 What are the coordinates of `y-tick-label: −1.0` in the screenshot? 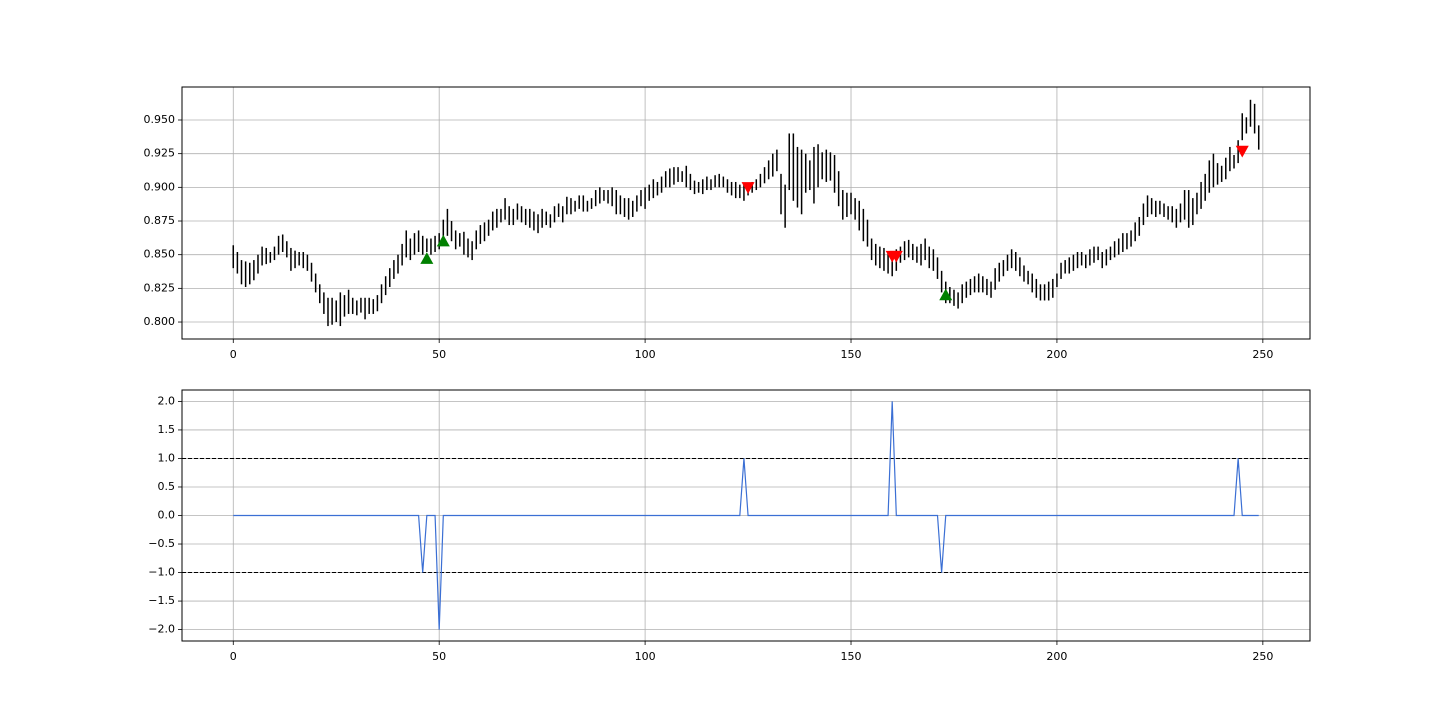 It's located at (161, 572).